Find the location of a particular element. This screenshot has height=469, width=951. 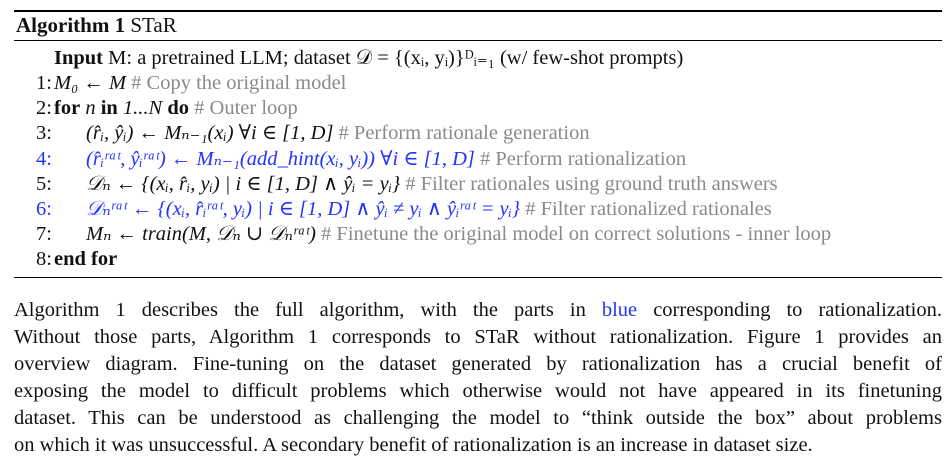

line-number: 2: is located at coordinates (44, 108).